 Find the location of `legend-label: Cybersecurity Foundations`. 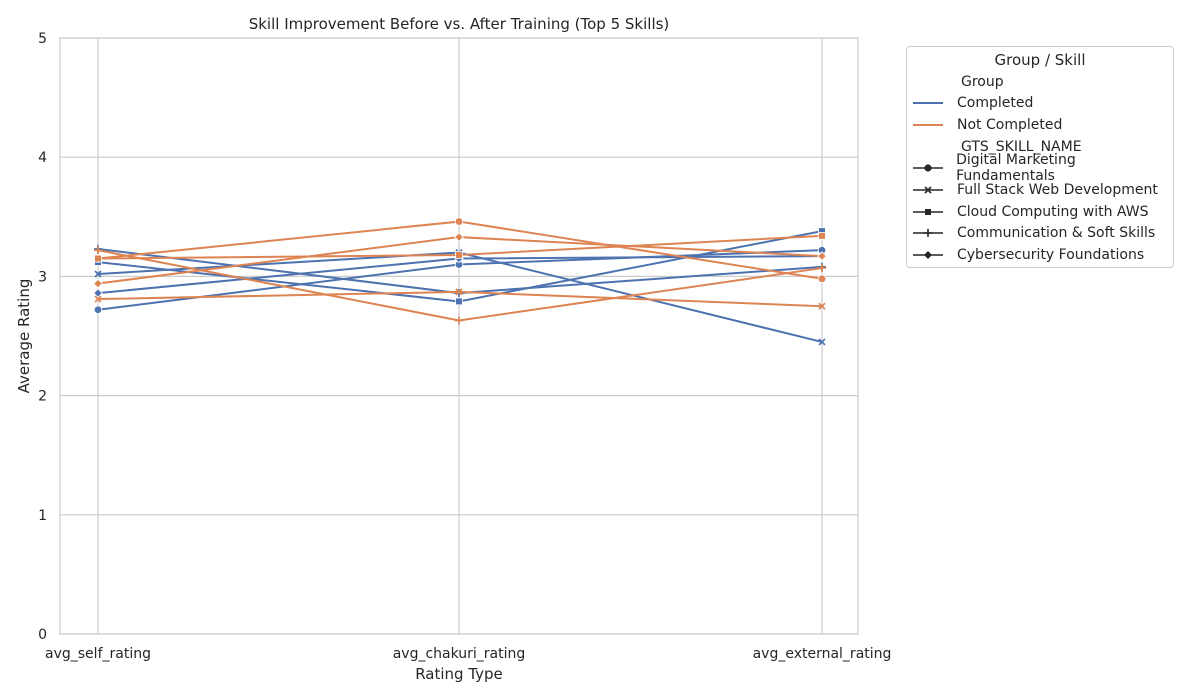

legend-label: Cybersecurity Foundations is located at coordinates (1051, 255).